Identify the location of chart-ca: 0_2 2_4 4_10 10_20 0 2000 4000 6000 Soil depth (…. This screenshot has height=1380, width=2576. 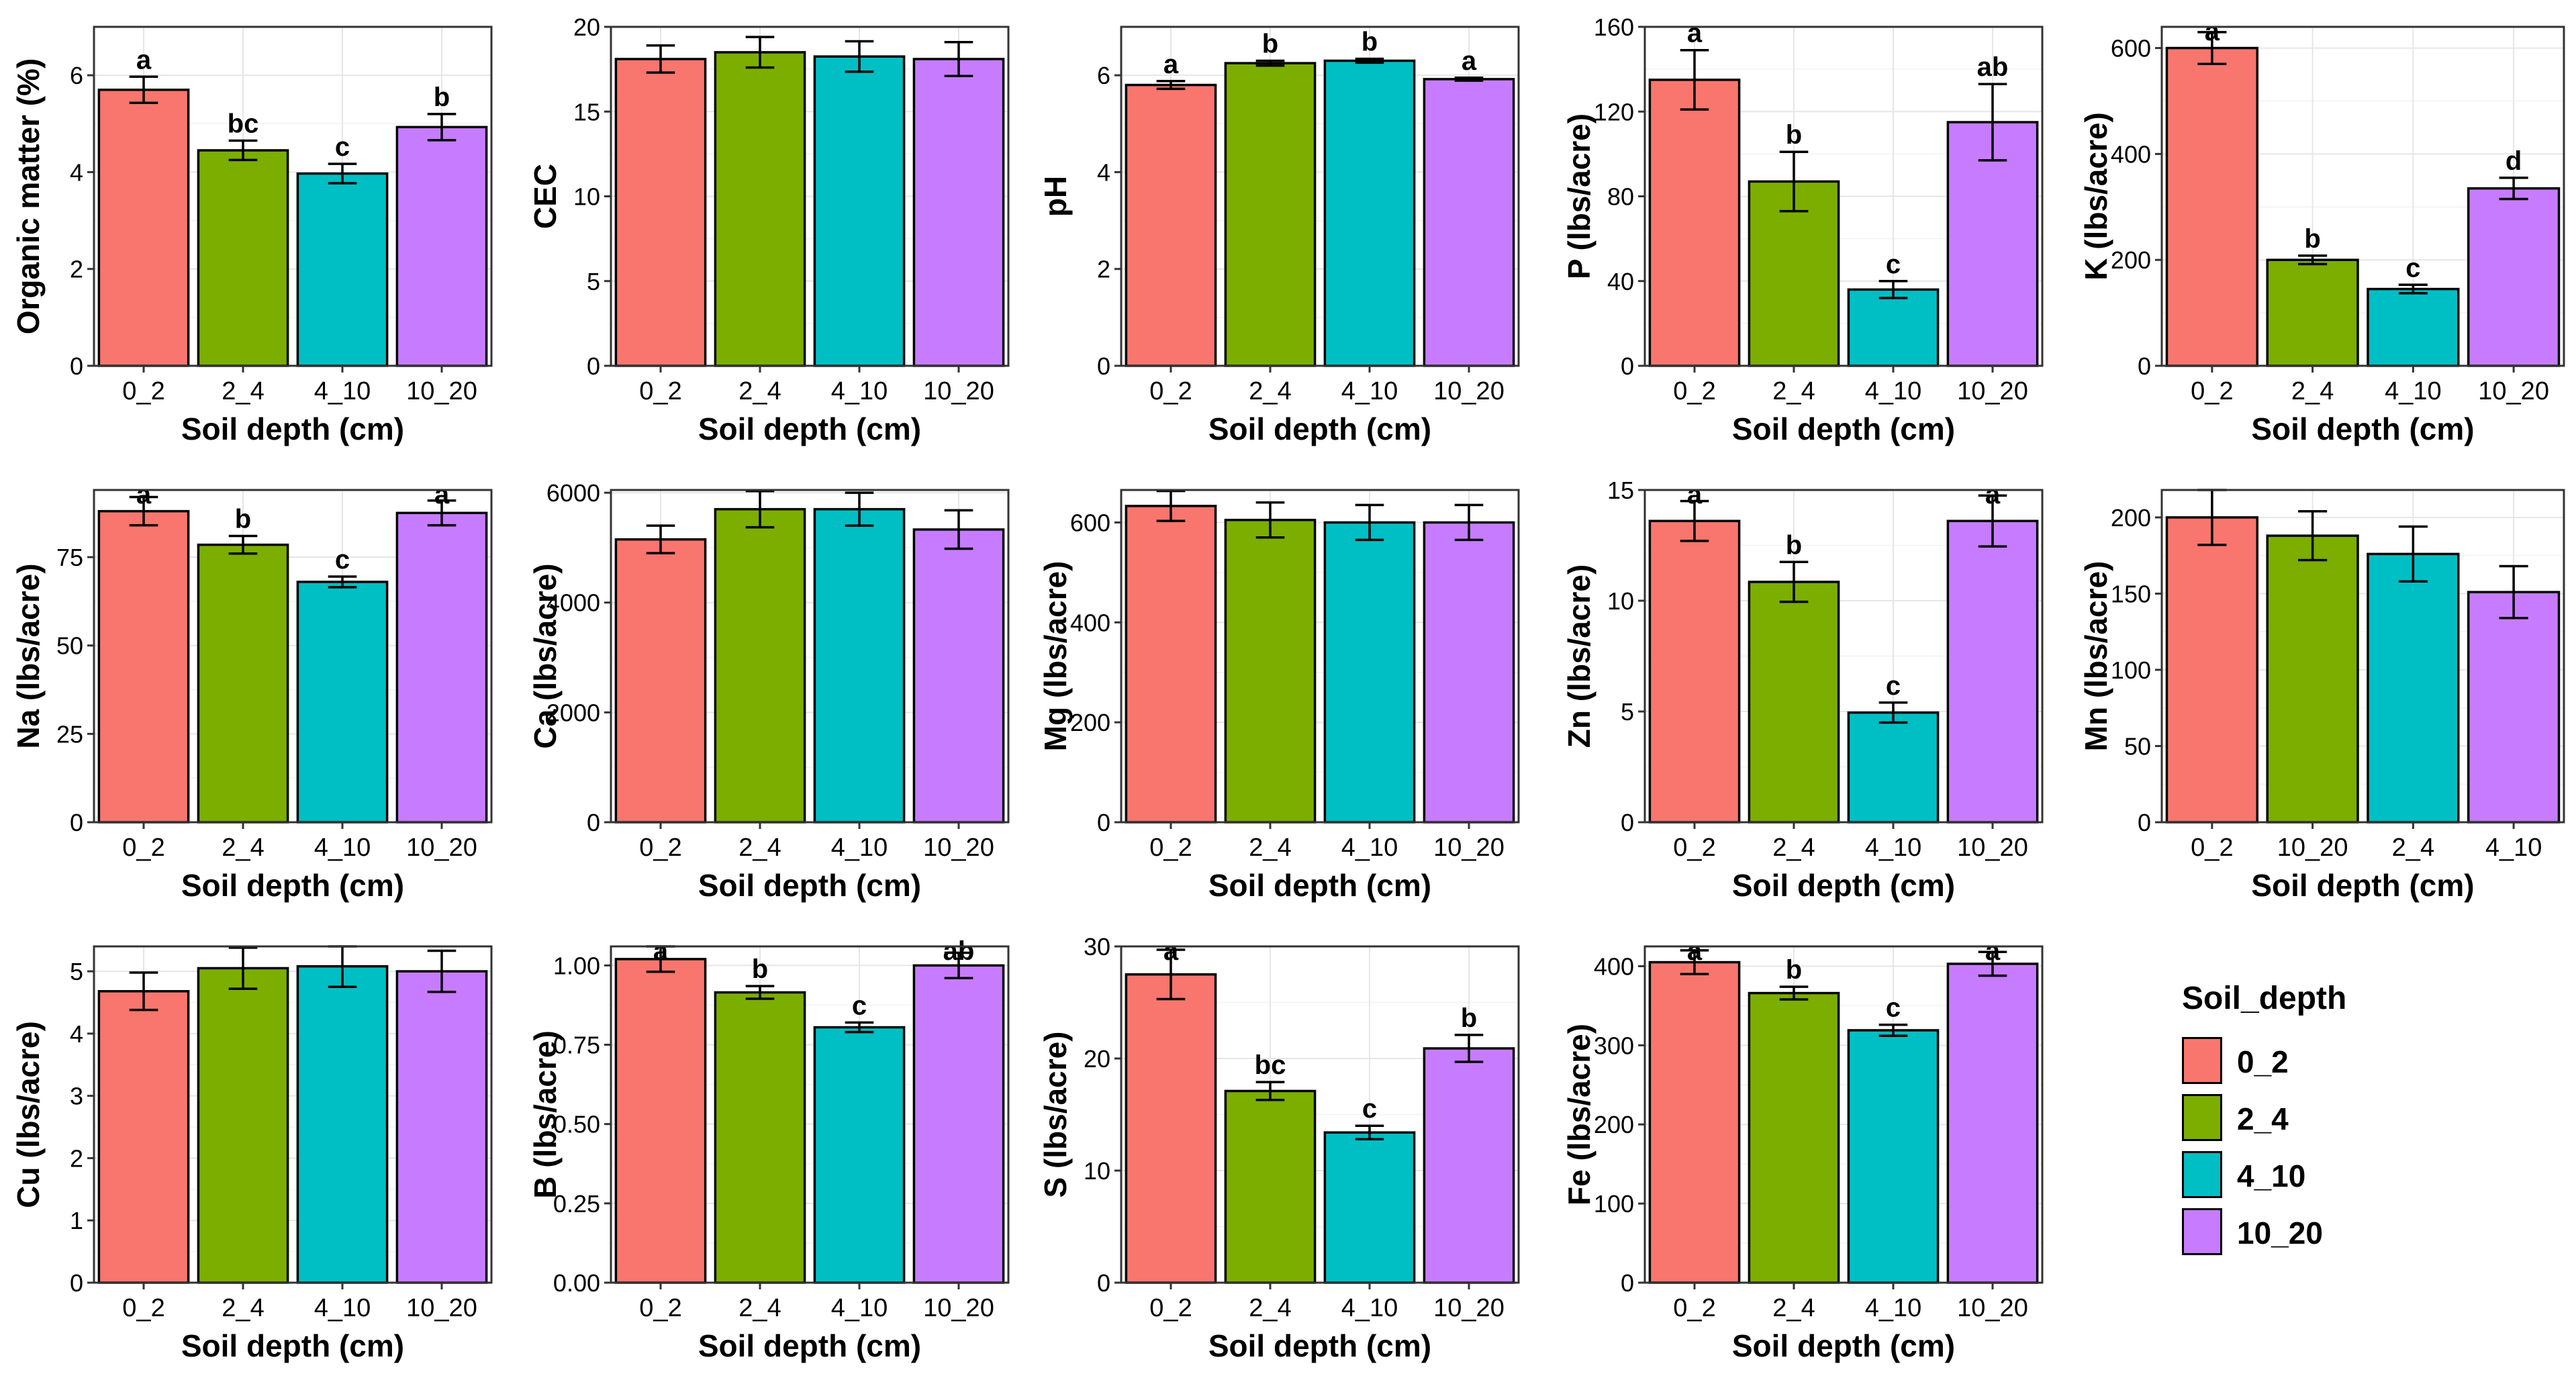
(769, 691).